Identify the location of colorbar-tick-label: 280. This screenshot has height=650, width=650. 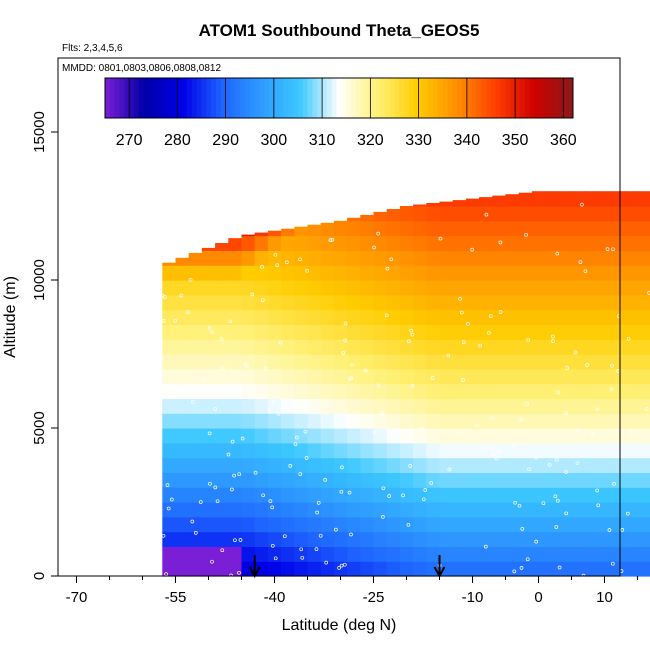
(177, 140).